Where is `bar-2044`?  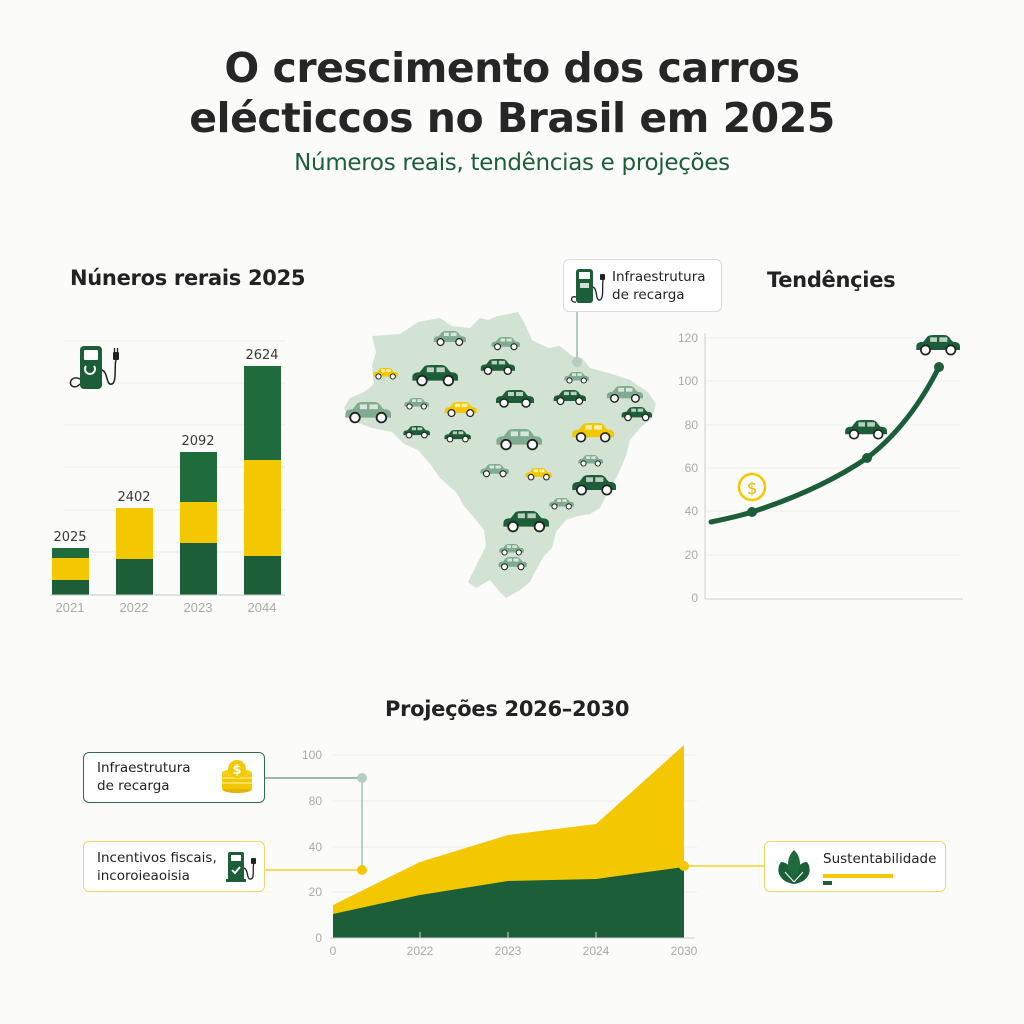
bar-2044 is located at coordinates (262, 480).